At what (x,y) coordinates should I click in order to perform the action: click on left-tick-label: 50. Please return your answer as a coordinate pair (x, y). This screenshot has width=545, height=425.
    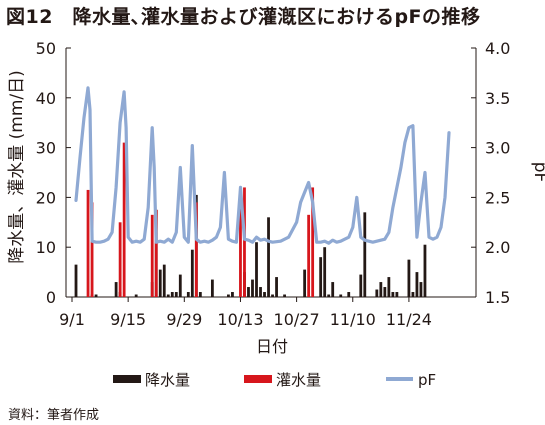
    Looking at the image, I should click on (46, 48).